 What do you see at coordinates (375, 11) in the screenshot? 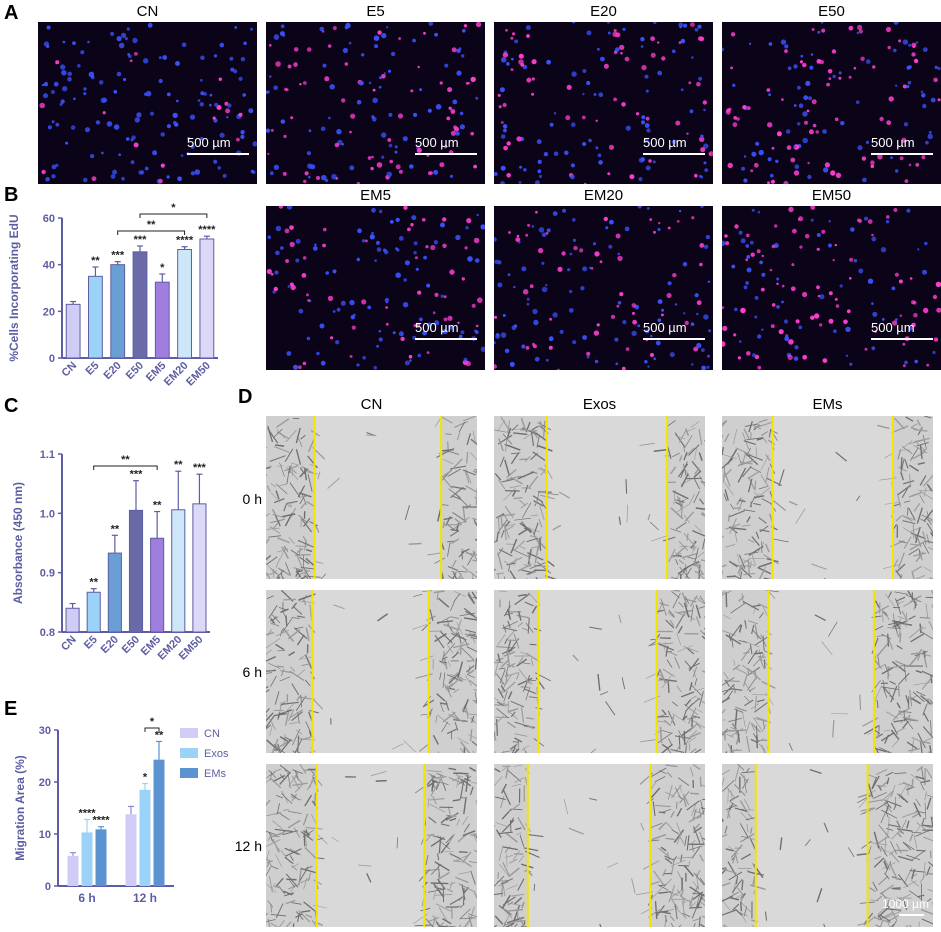
I see `image-title-e5: E5` at bounding box center [375, 11].